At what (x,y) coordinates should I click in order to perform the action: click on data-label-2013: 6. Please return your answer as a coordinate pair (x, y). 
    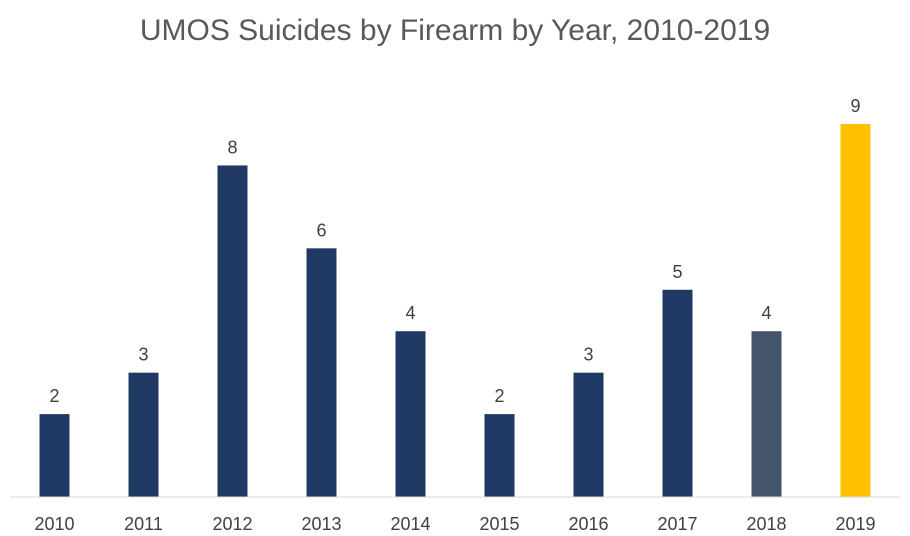
    Looking at the image, I should click on (321, 230).